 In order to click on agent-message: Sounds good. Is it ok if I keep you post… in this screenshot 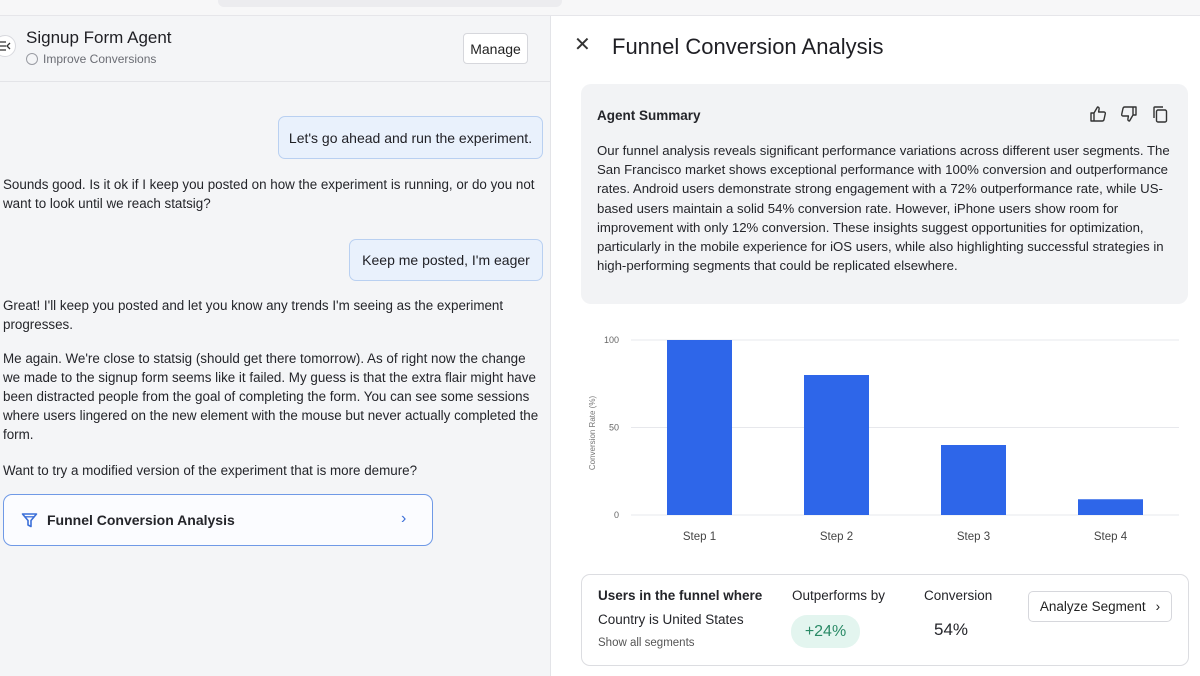, I will do `click(269, 194)`.